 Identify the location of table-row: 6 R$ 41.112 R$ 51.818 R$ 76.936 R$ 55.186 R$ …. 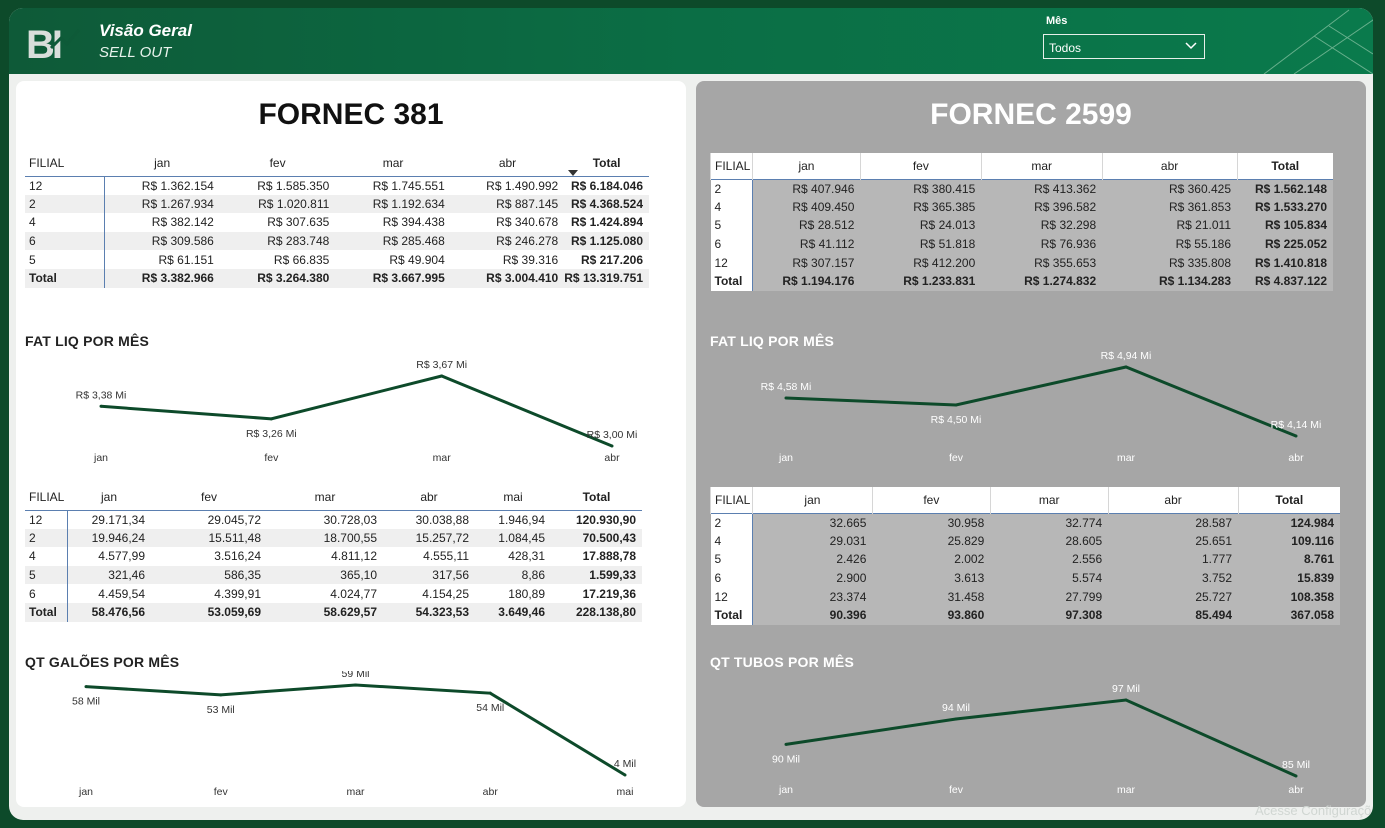
(1021, 244).